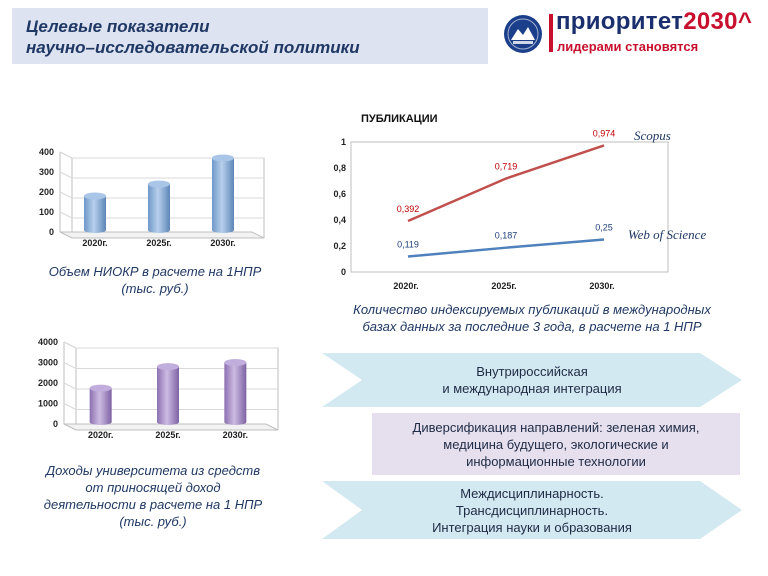 This screenshot has height=576, width=768. What do you see at coordinates (46, 172) in the screenshot?
I see `y-tick-label: 300` at bounding box center [46, 172].